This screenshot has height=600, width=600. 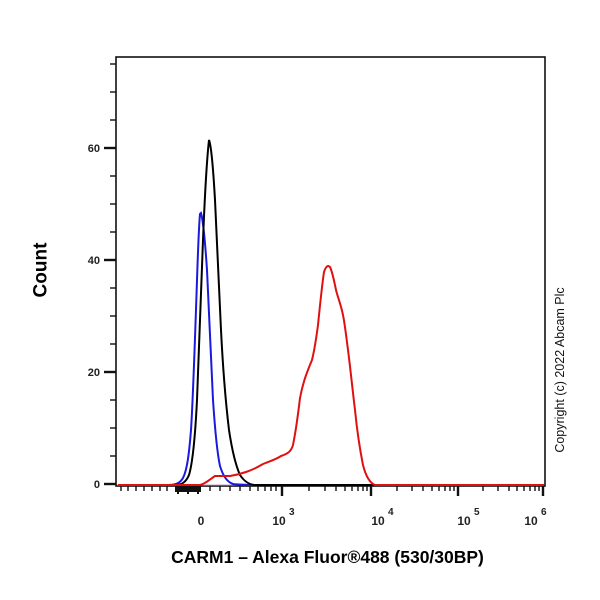 What do you see at coordinates (94, 261) in the screenshot?
I see `y-tick-40: 40` at bounding box center [94, 261].